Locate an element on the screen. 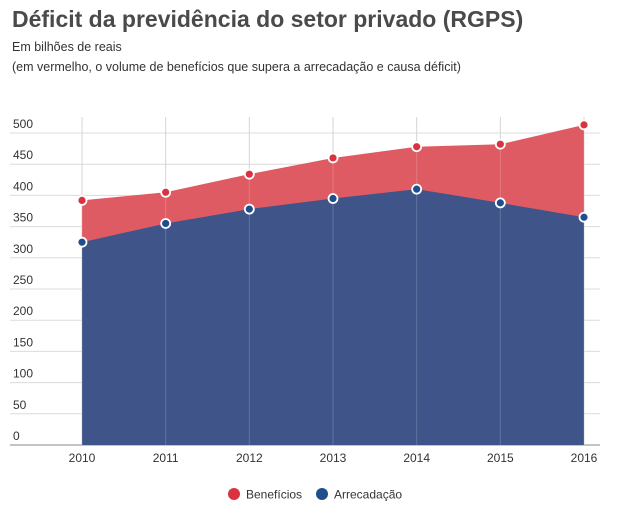 The width and height of the screenshot is (630, 528). x-tick-label-2016: 2016 is located at coordinates (584, 458).